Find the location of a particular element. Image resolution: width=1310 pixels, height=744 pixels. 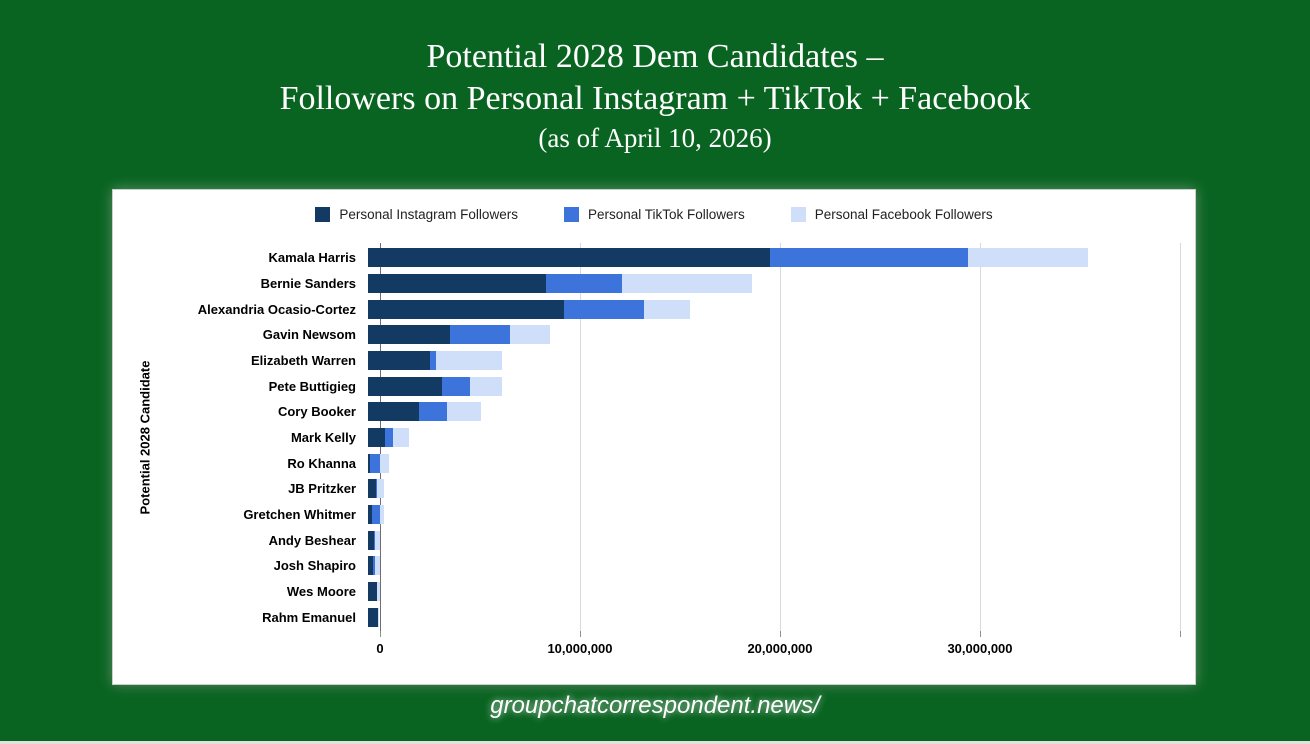

chart-row: Wes Moore is located at coordinates (655, 592).